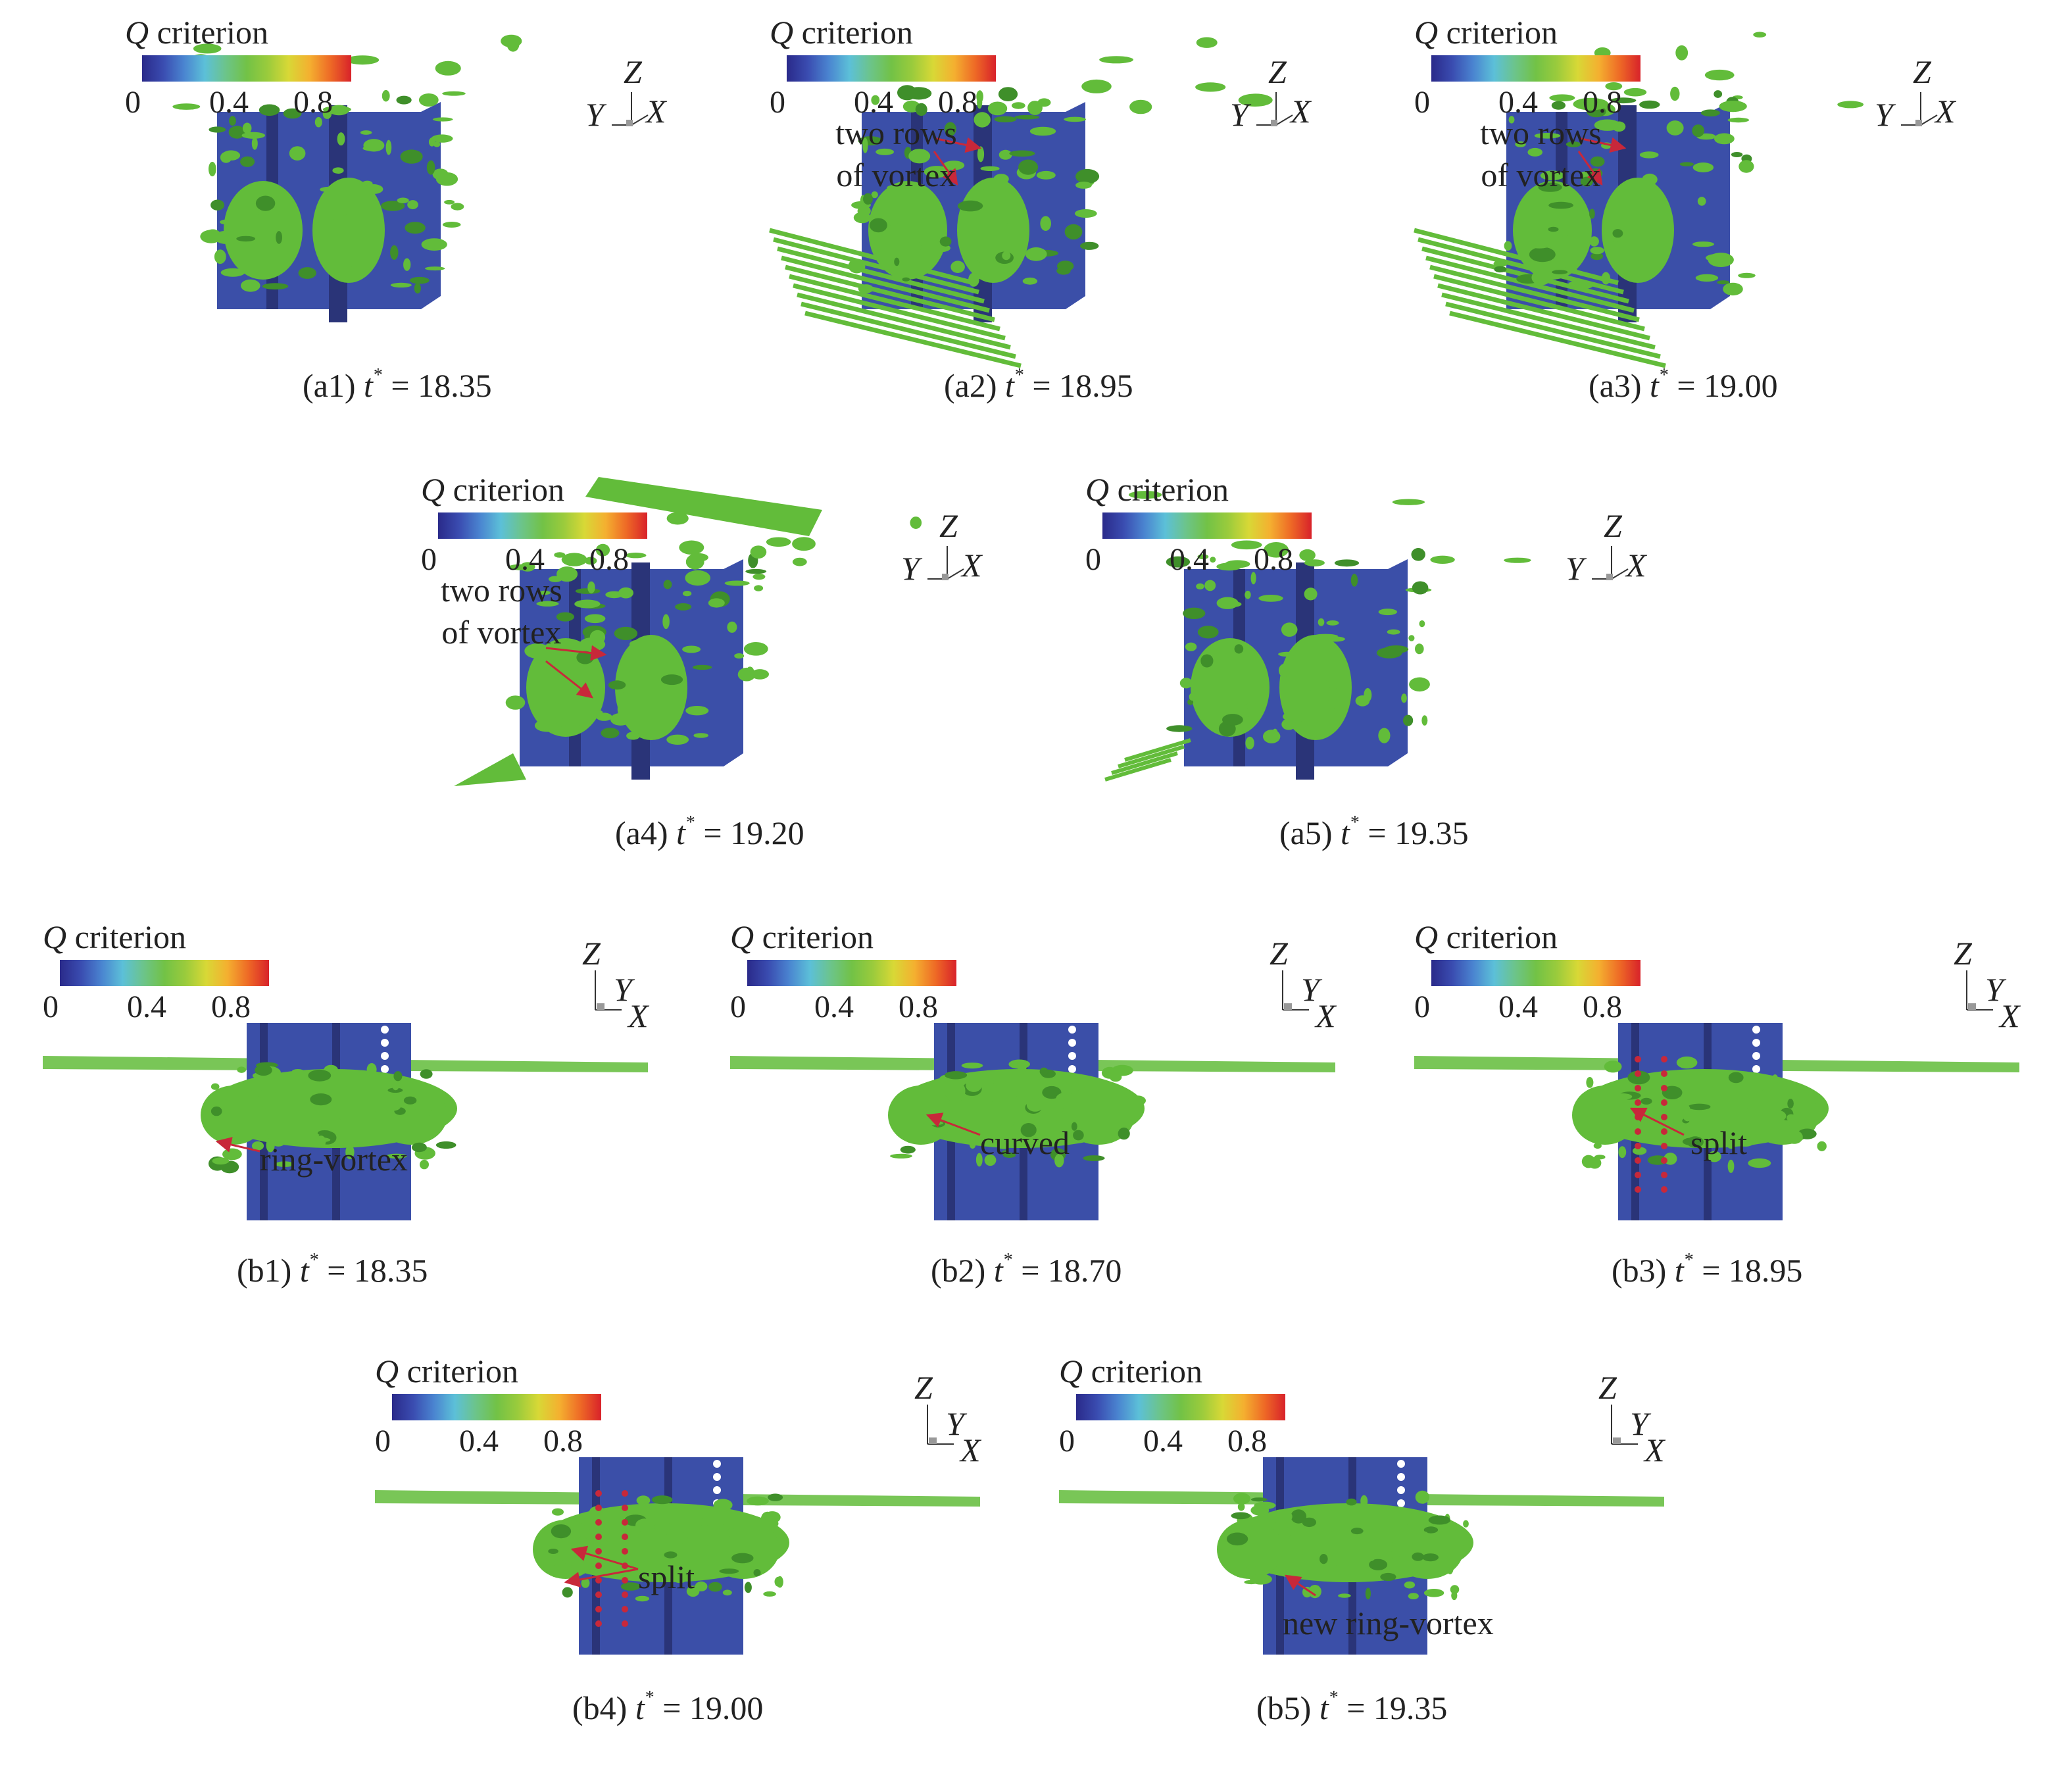 The width and height of the screenshot is (2072, 1773). Describe the element at coordinates (1072, 1069) in the screenshot. I see `structure-hole` at that location.